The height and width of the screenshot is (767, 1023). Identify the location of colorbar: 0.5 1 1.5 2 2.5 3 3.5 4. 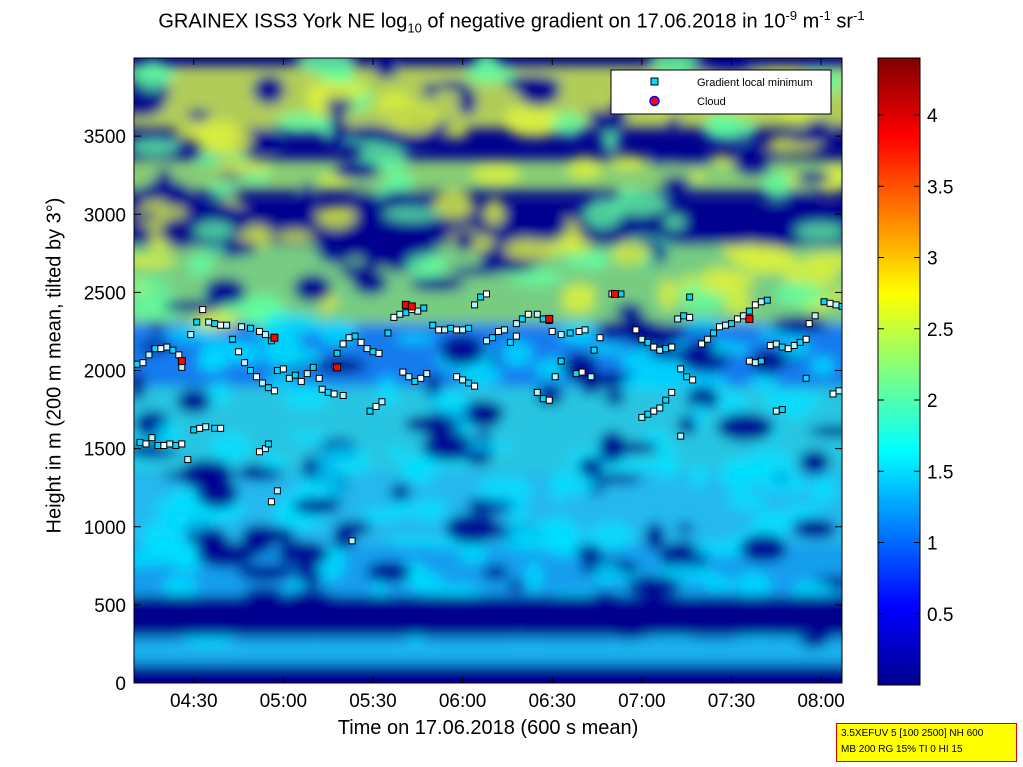
(915, 371).